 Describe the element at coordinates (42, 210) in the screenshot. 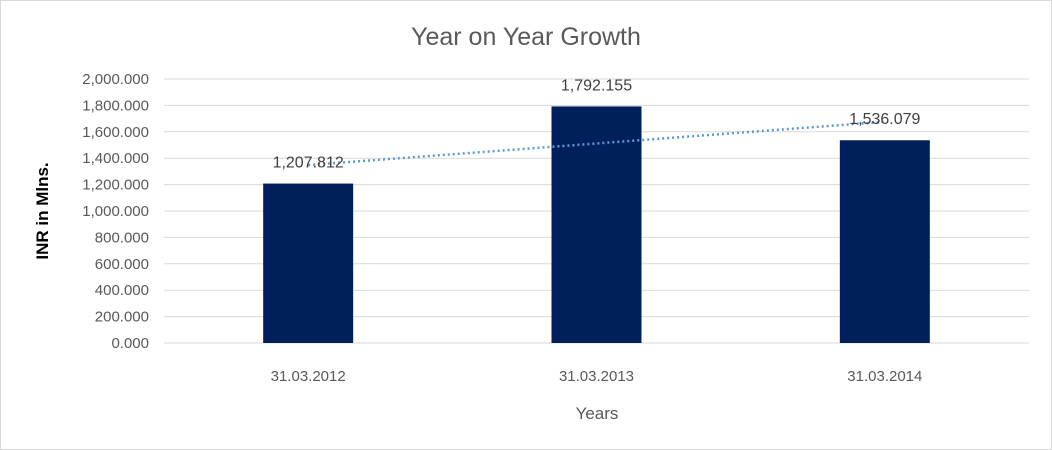

I see `y-axis-label: INR in Mlns.` at that location.